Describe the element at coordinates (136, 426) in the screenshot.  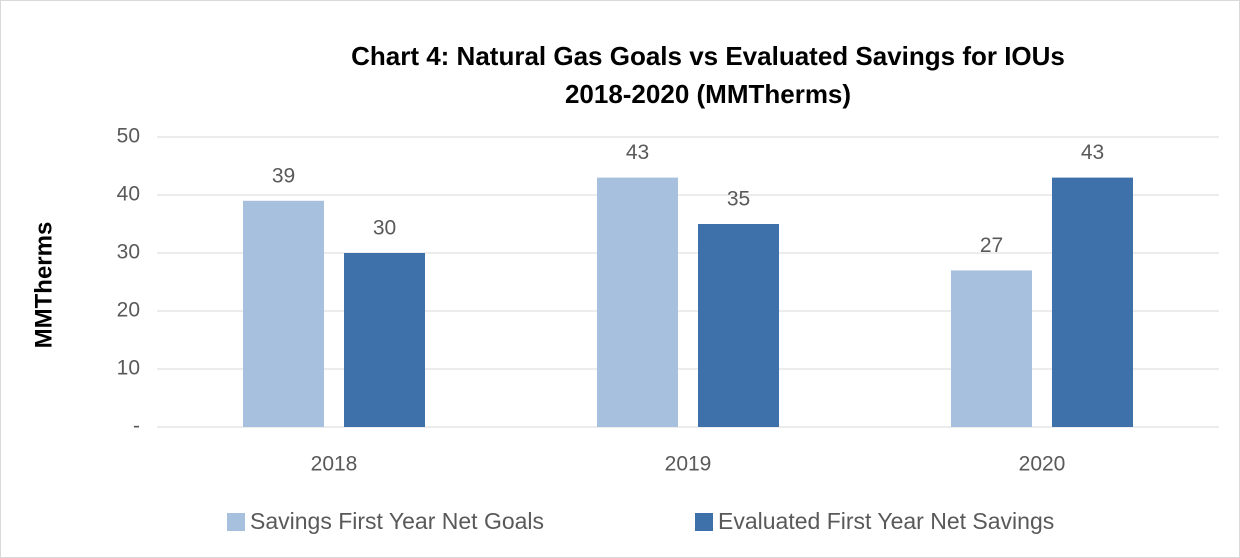
I see `y-tick-label: -` at that location.